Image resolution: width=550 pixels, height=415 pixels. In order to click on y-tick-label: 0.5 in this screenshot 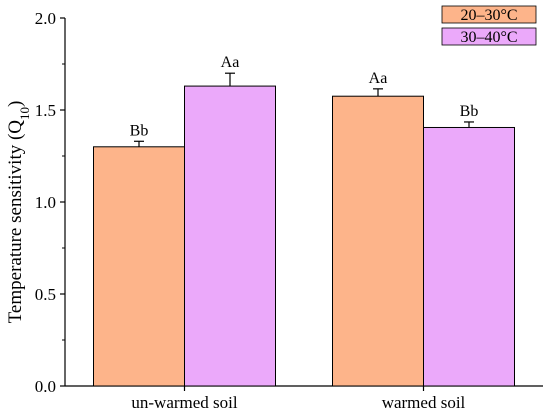, I will do `click(45, 294)`.